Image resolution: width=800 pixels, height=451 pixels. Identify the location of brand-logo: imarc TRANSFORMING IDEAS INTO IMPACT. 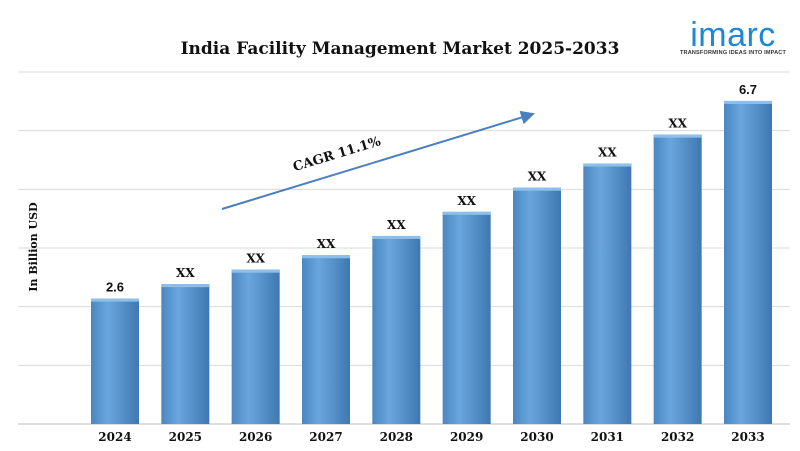
(733, 36).